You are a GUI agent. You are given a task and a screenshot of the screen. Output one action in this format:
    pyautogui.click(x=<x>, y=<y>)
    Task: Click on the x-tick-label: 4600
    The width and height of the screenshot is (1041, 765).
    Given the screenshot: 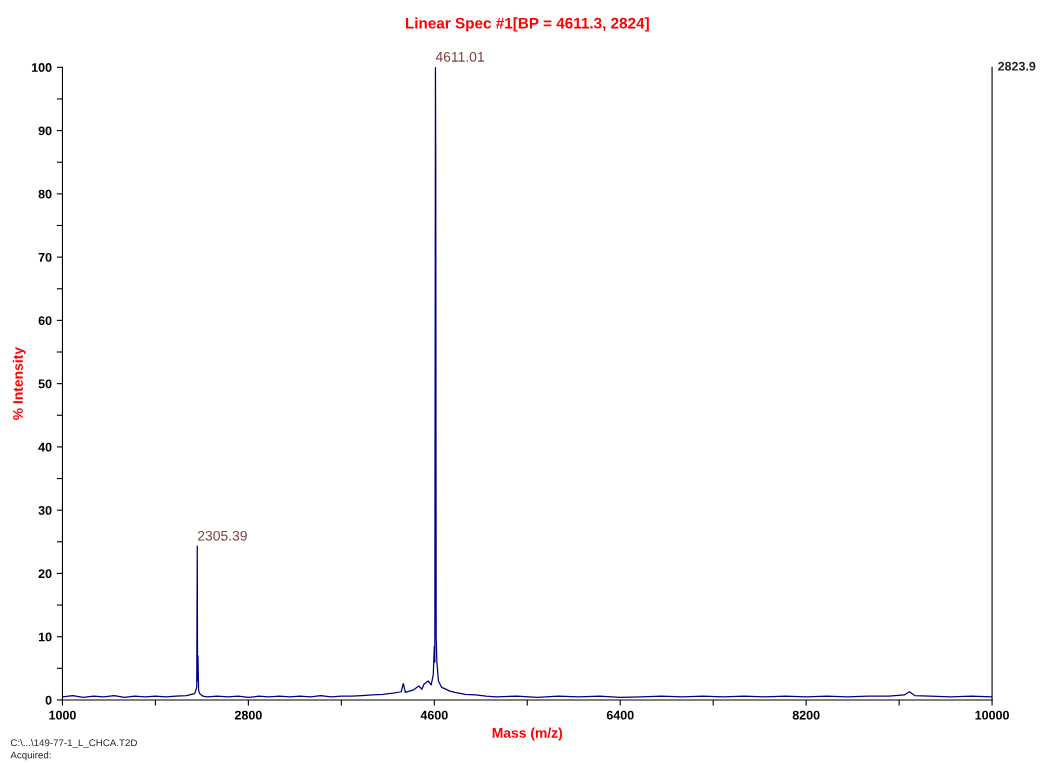 What is the action you would take?
    pyautogui.click(x=434, y=715)
    